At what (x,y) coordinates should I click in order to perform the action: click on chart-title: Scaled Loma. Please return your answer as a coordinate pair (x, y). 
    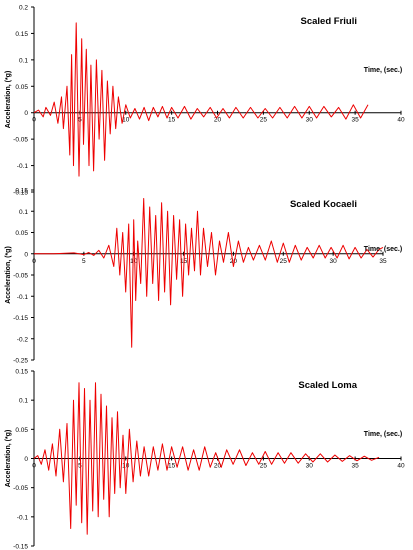
    Looking at the image, I should click on (327, 385).